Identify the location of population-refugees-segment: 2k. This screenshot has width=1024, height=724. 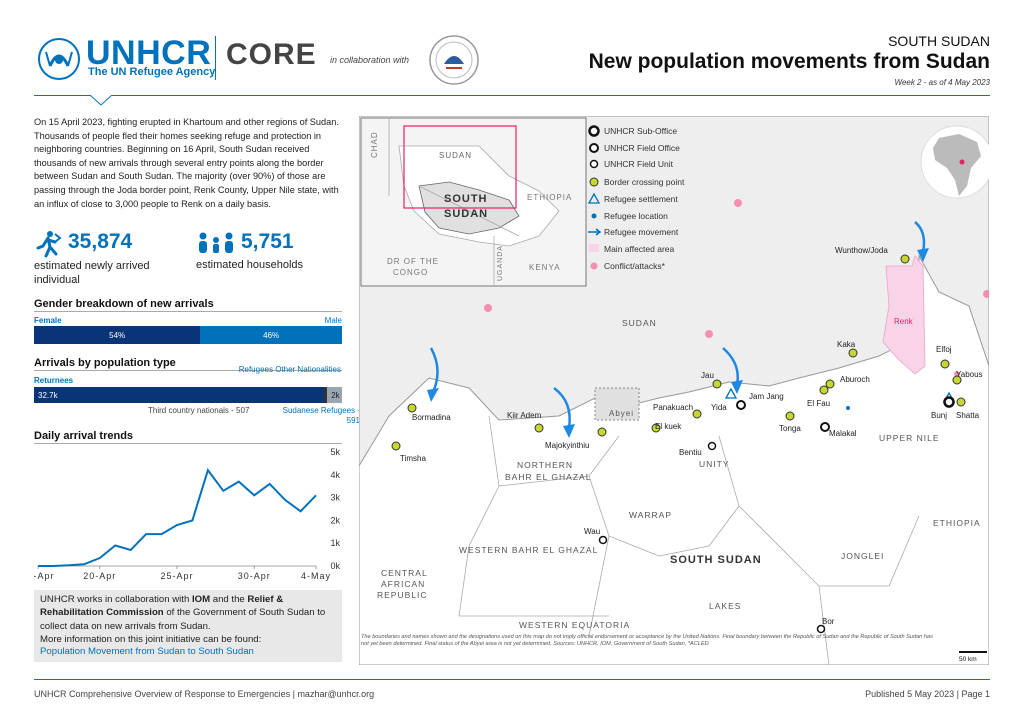
(333, 395).